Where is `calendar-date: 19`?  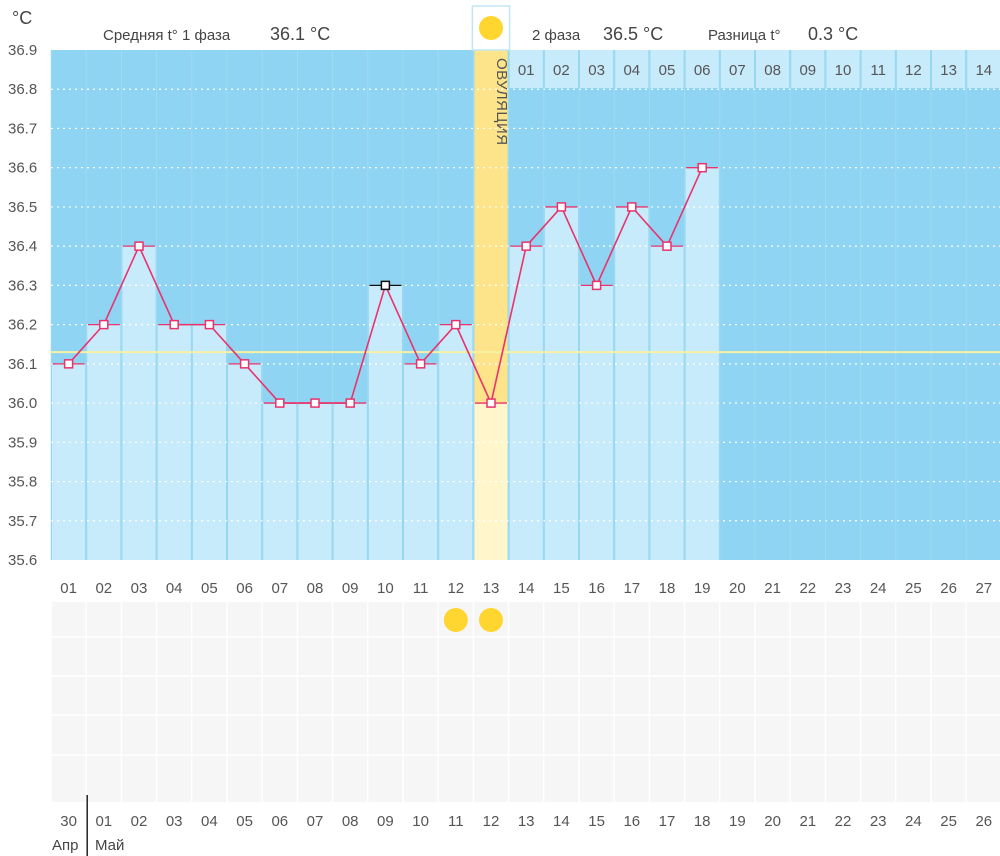 calendar-date: 19 is located at coordinates (737, 821).